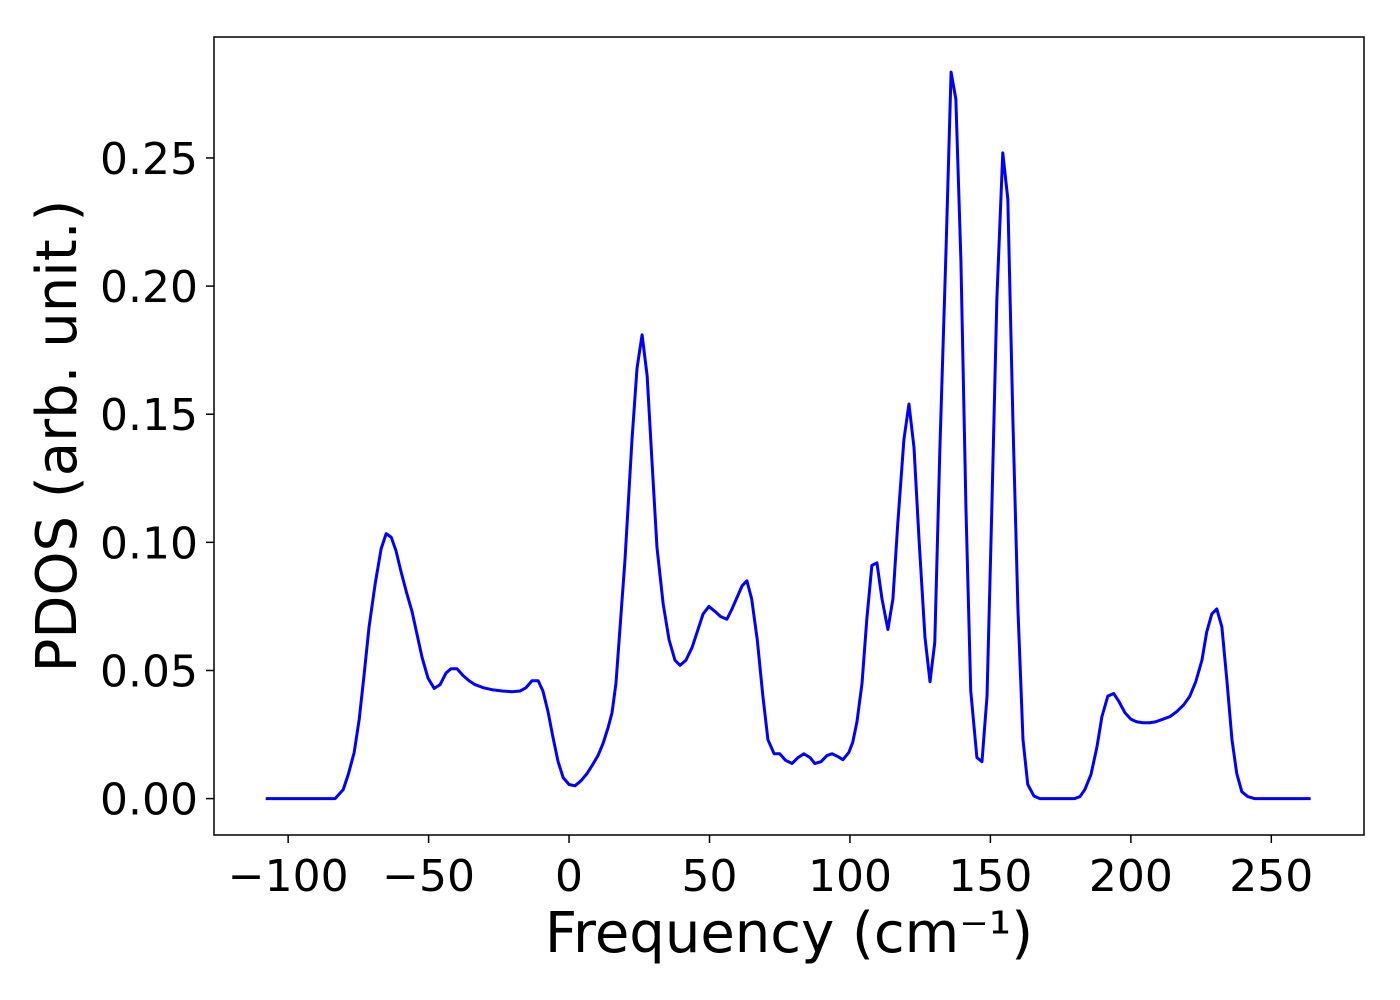 The width and height of the screenshot is (1400, 1000). What do you see at coordinates (149, 671) in the screenshot?
I see `y-tick-label: 0.05` at bounding box center [149, 671].